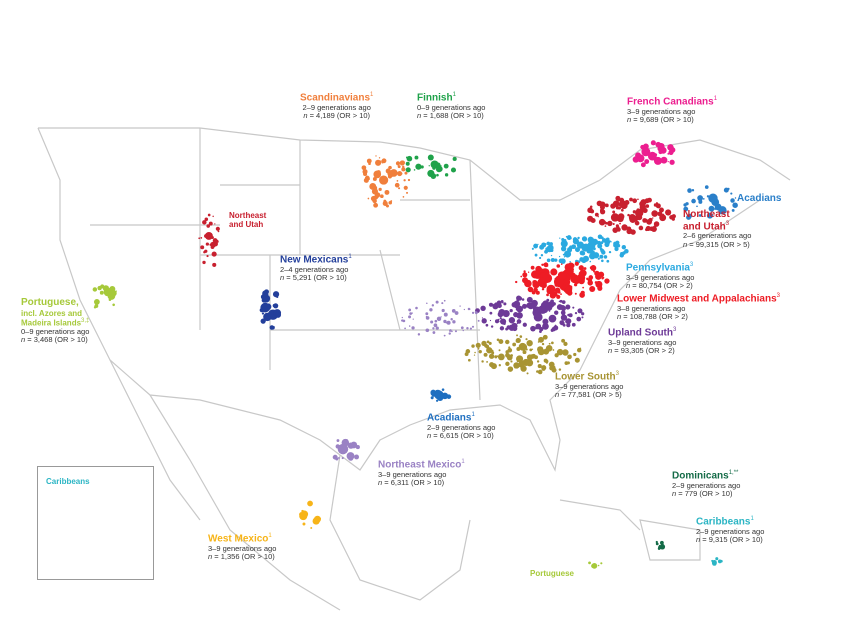  I want to click on boundary-line, so click(600, 515).